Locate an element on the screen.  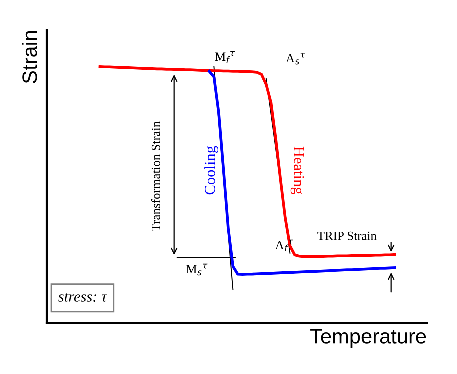
annotation: Transformation Strain is located at coordinates (155, 177).